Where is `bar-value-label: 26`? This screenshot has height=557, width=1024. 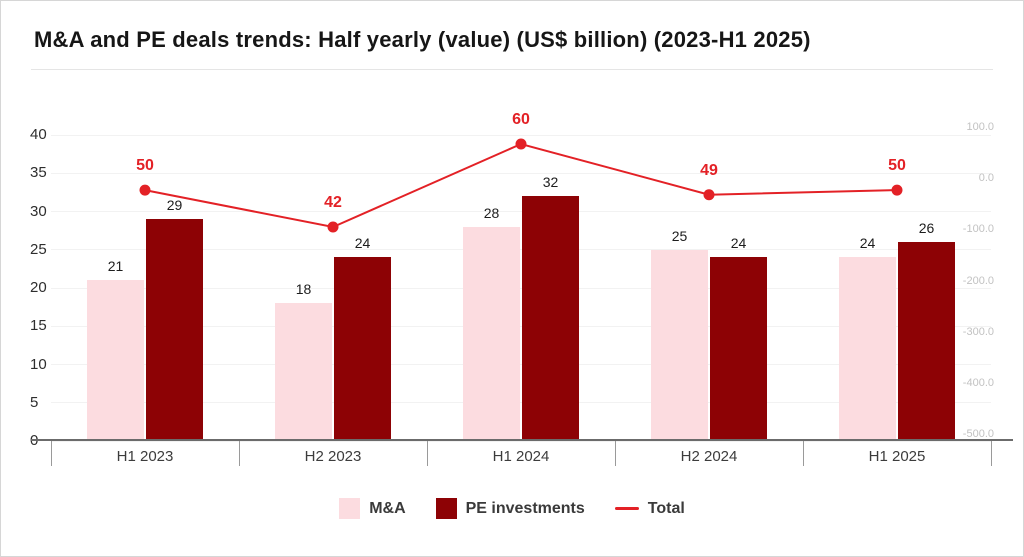
bar-value-label: 26 is located at coordinates (926, 228).